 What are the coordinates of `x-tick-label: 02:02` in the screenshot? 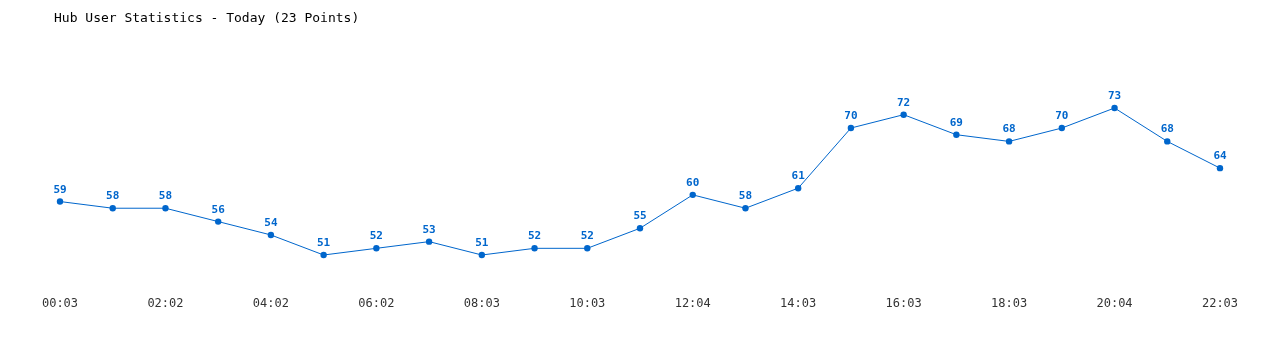 It's located at (165, 303).